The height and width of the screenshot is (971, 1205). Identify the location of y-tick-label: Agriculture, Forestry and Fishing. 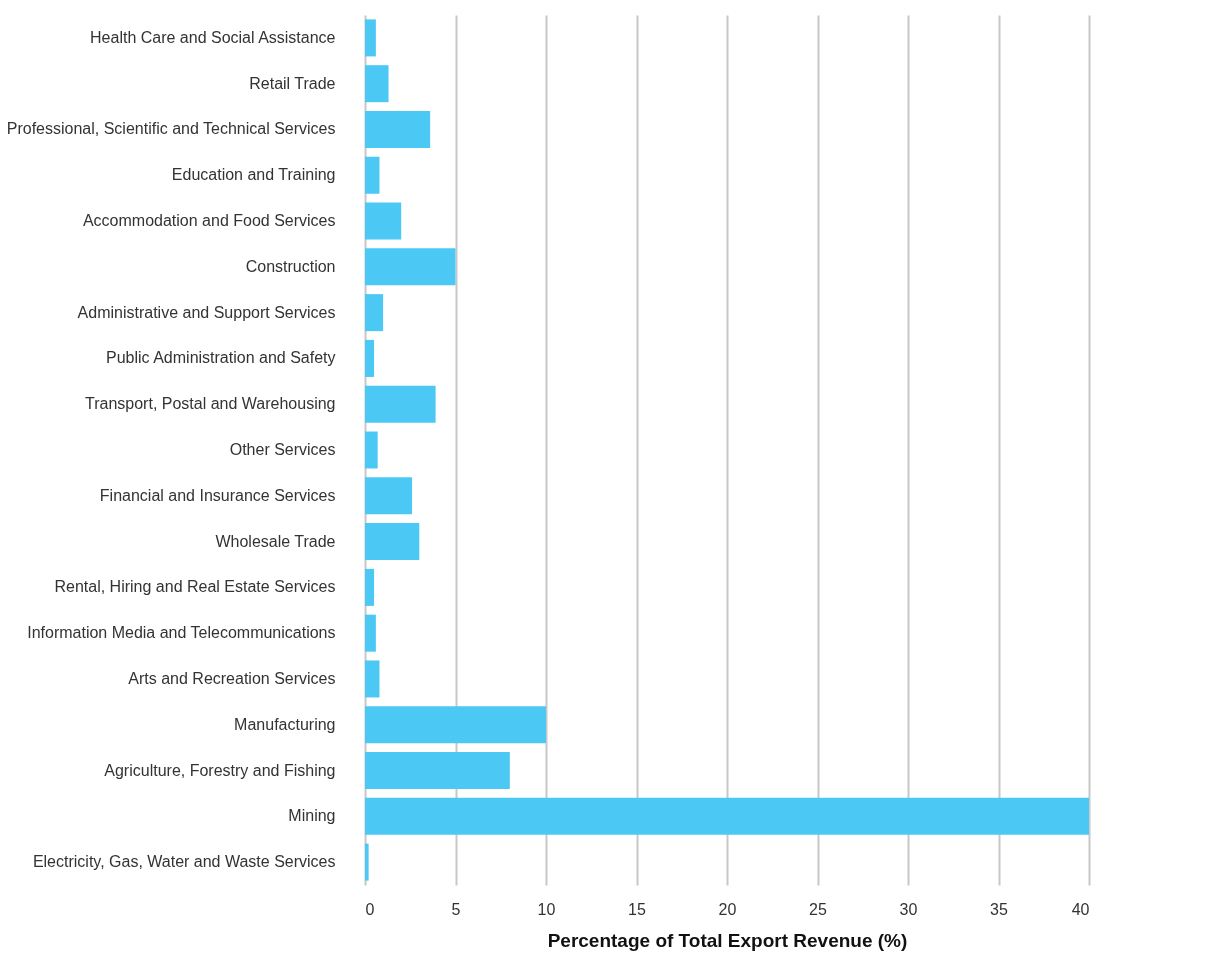
(220, 770).